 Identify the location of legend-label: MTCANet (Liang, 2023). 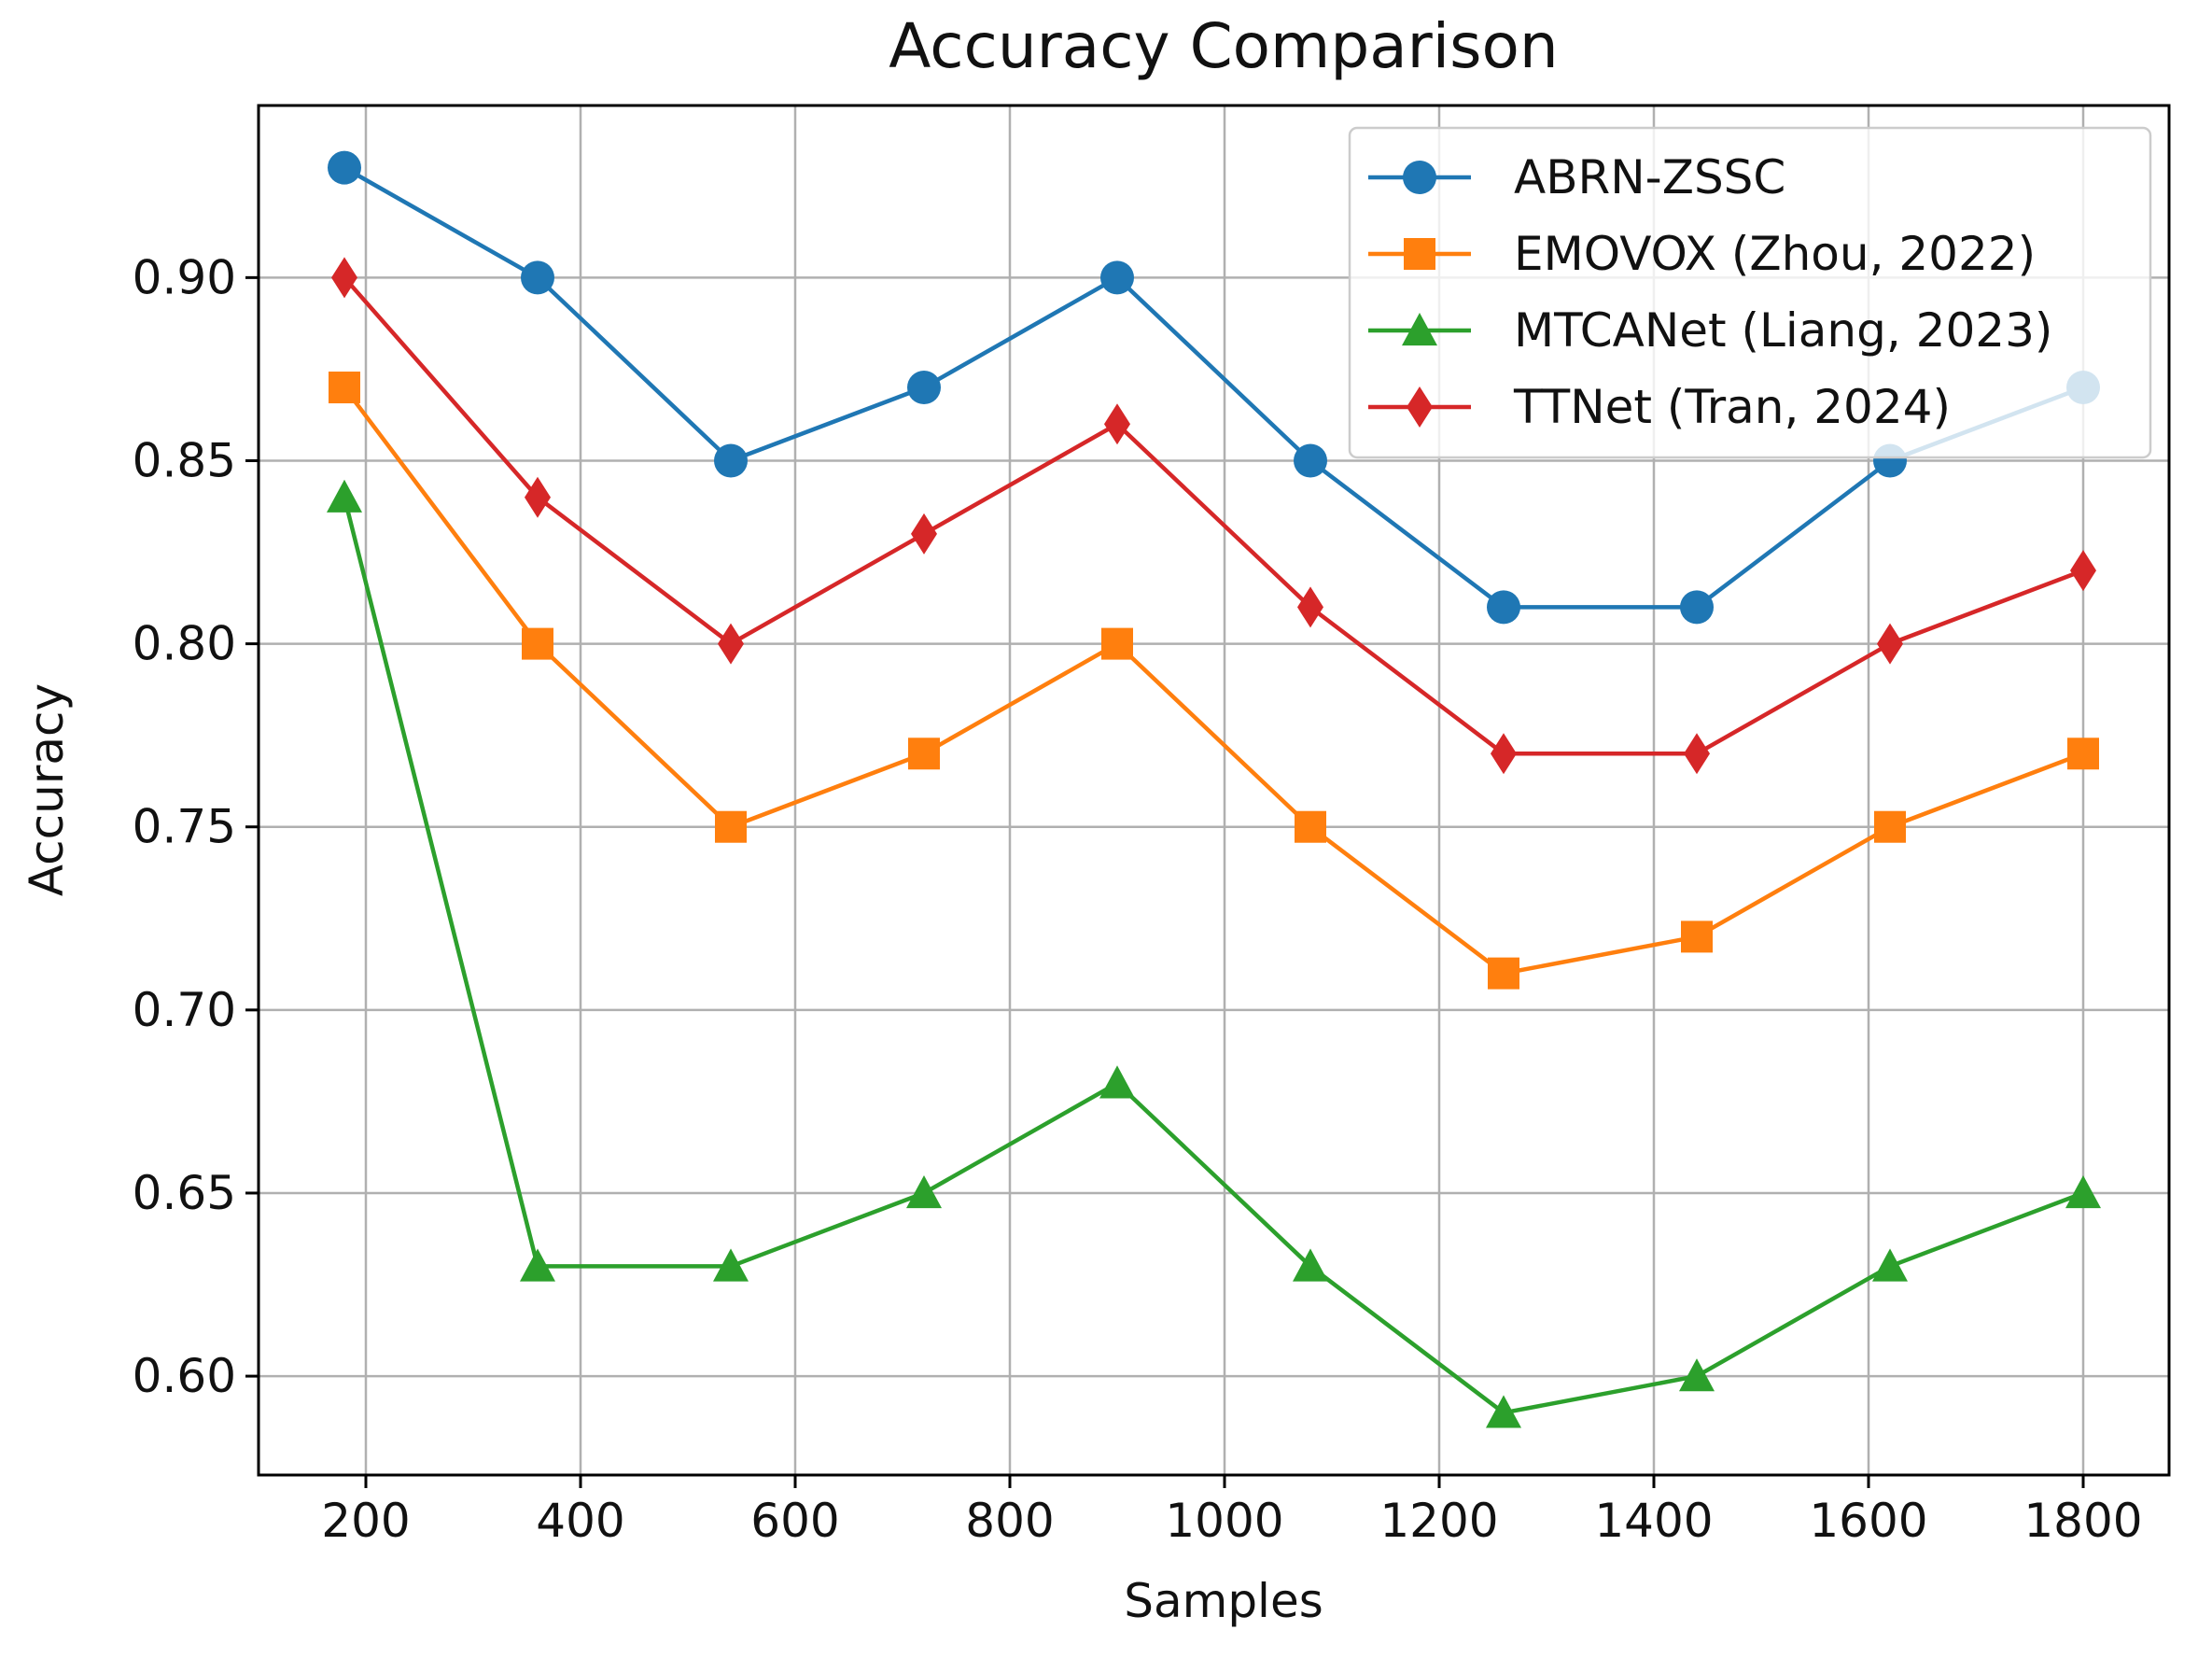
(1783, 330).